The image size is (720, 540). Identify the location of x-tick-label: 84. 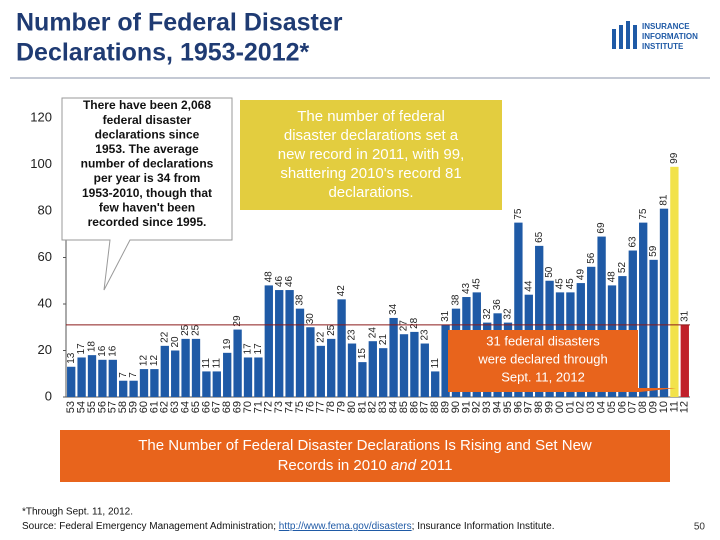
(394, 407).